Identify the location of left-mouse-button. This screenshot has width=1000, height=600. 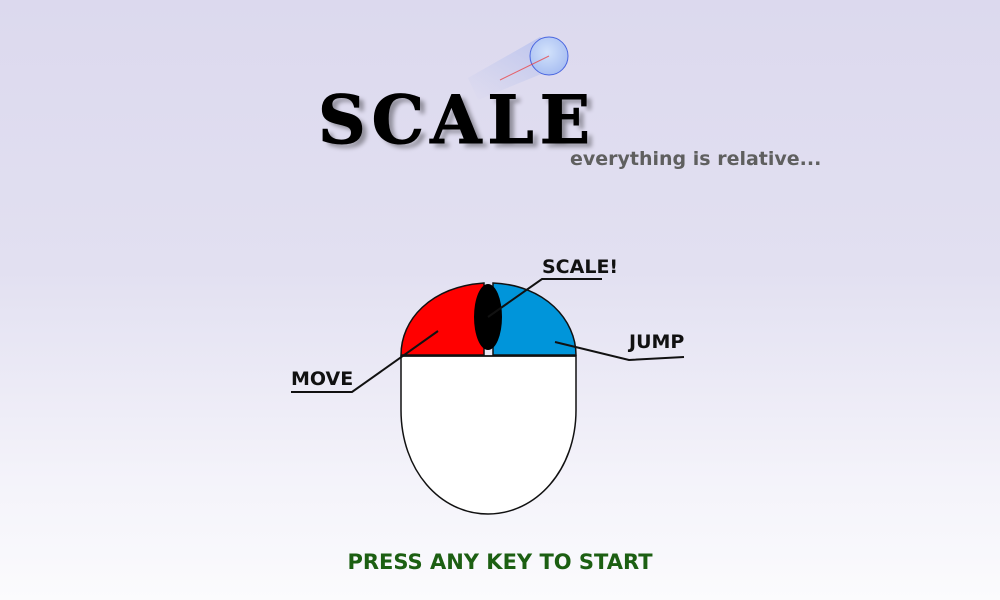
(442, 319).